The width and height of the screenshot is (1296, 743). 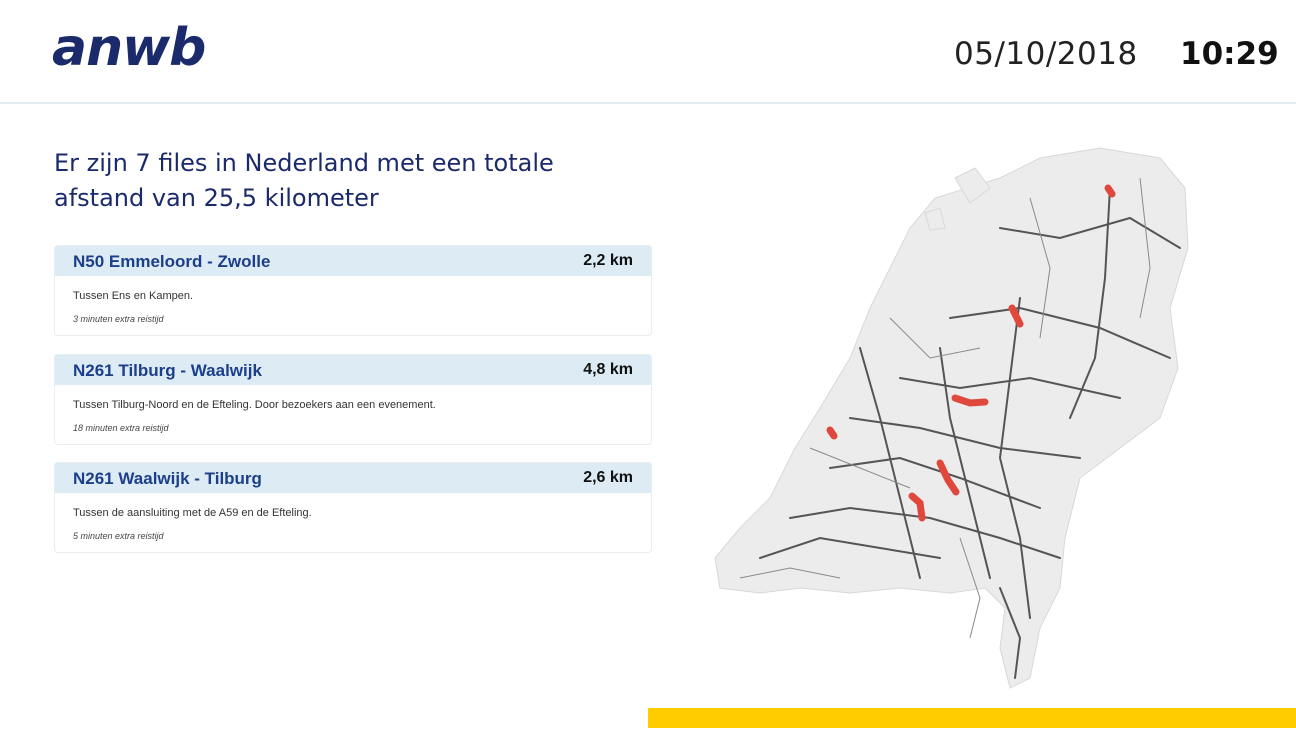 What do you see at coordinates (353, 370) in the screenshot?
I see `jam-header: N261 Tilburg - Waalwijk 4,8 km` at bounding box center [353, 370].